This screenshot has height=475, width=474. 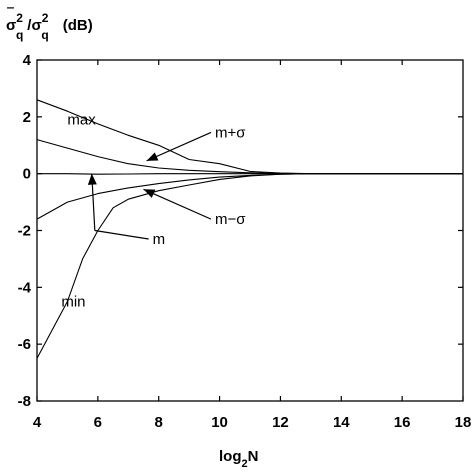 What do you see at coordinates (44, 35) in the screenshot?
I see `y-label-den-sub: q` at bounding box center [44, 35].